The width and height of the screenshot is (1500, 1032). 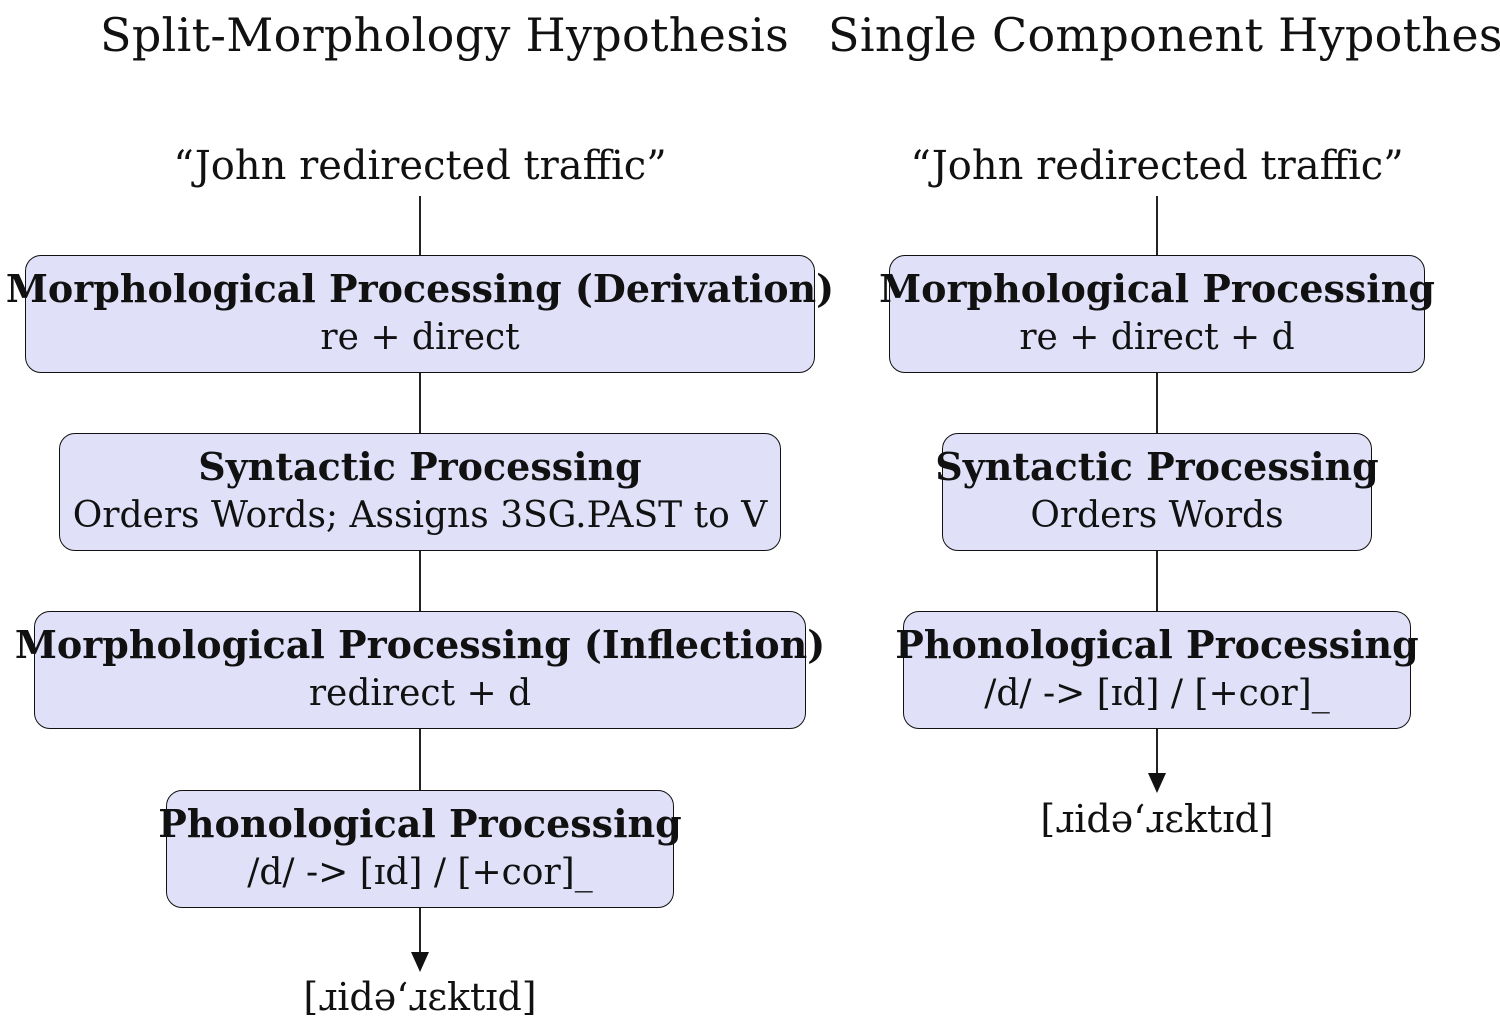 I want to click on right-box-morphological-detail: re + direct + d, so click(x=1157, y=337).